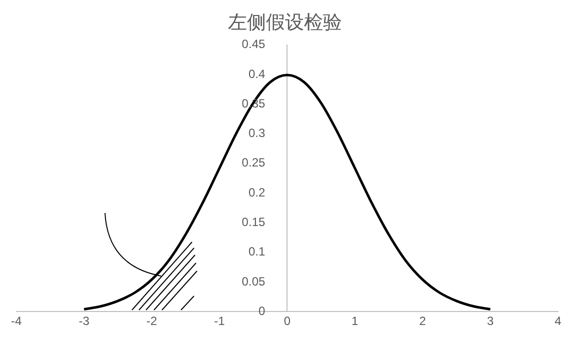 The height and width of the screenshot is (344, 578). Describe the element at coordinates (262, 311) in the screenshot. I see `y-tick-label: 0` at that location.